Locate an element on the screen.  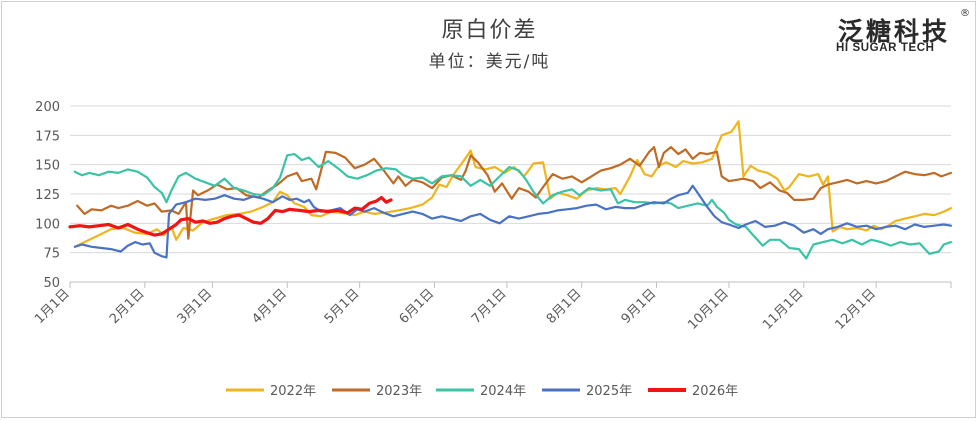
x-tick-label: 1月1日 is located at coordinates (52, 306).